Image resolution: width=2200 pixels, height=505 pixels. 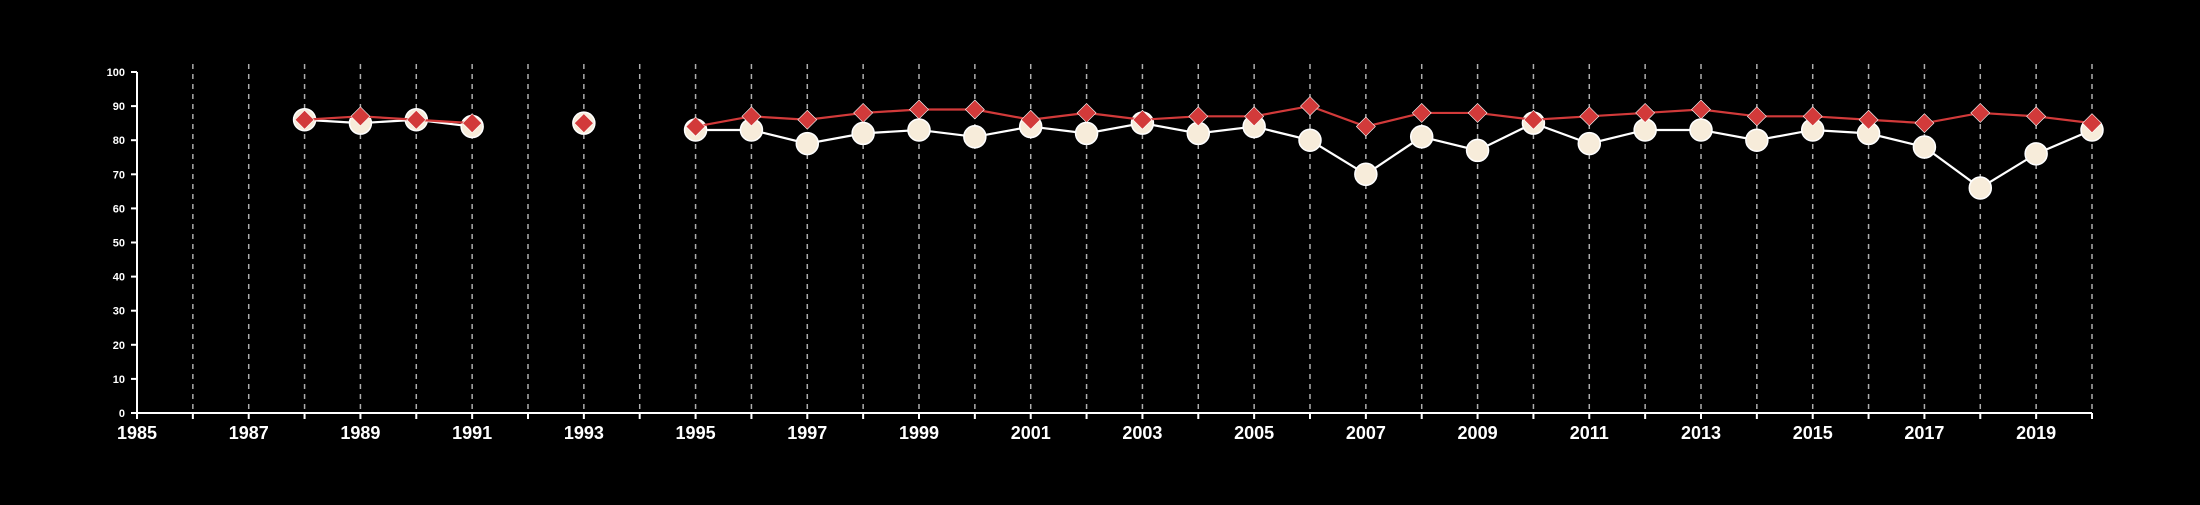 What do you see at coordinates (137, 433) in the screenshot?
I see `x-tick-label: 1985` at bounding box center [137, 433].